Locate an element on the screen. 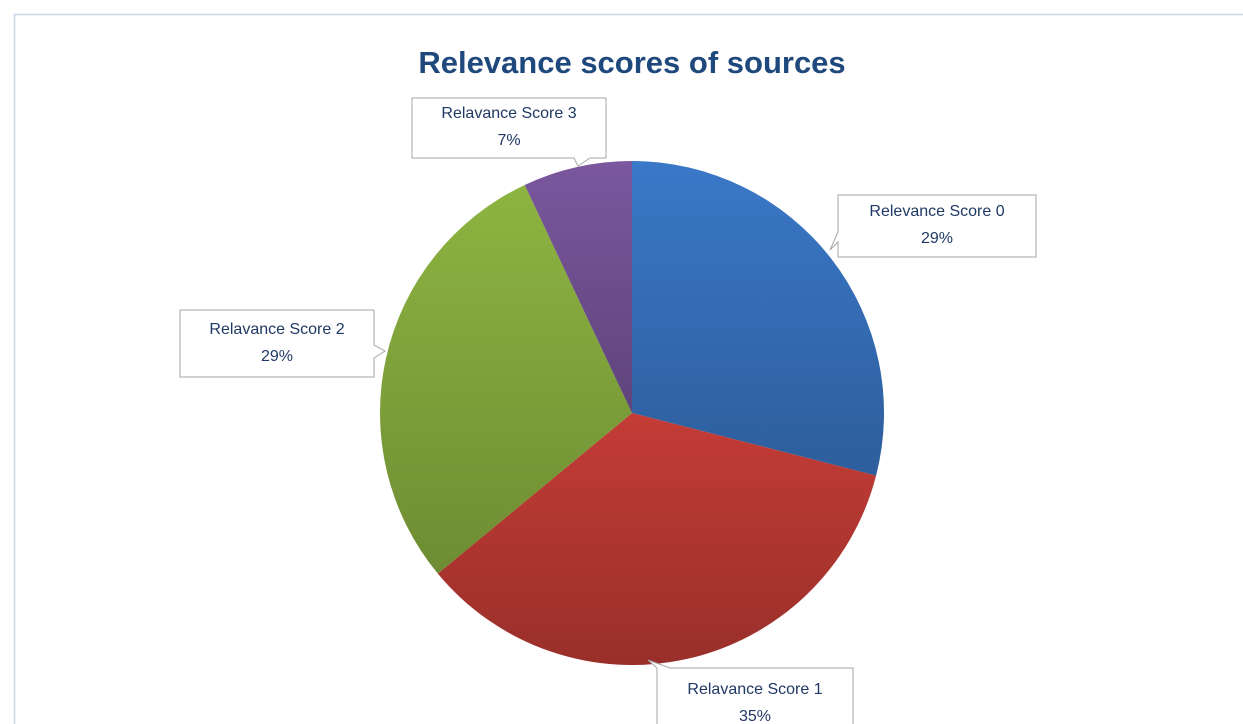  label-category: Relavance Score 1 is located at coordinates (754, 689).